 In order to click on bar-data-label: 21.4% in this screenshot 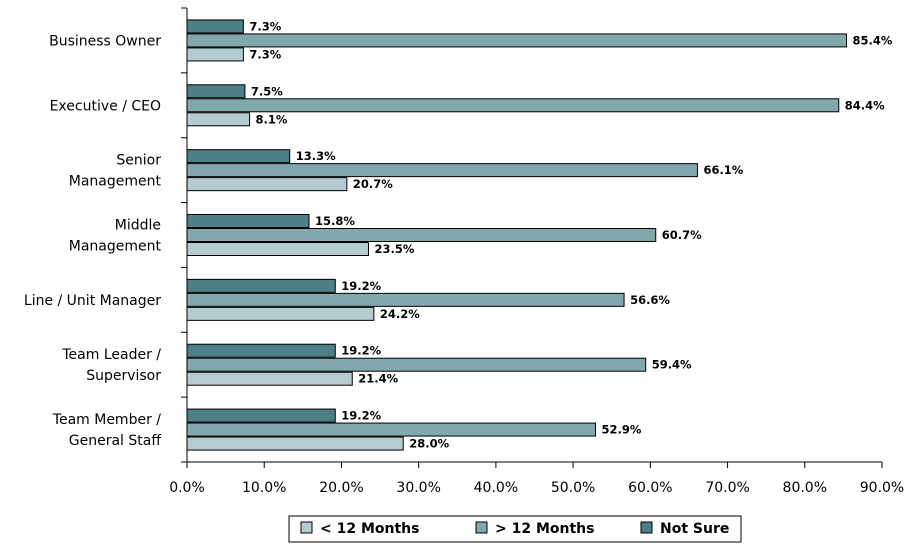, I will do `click(378, 379)`.